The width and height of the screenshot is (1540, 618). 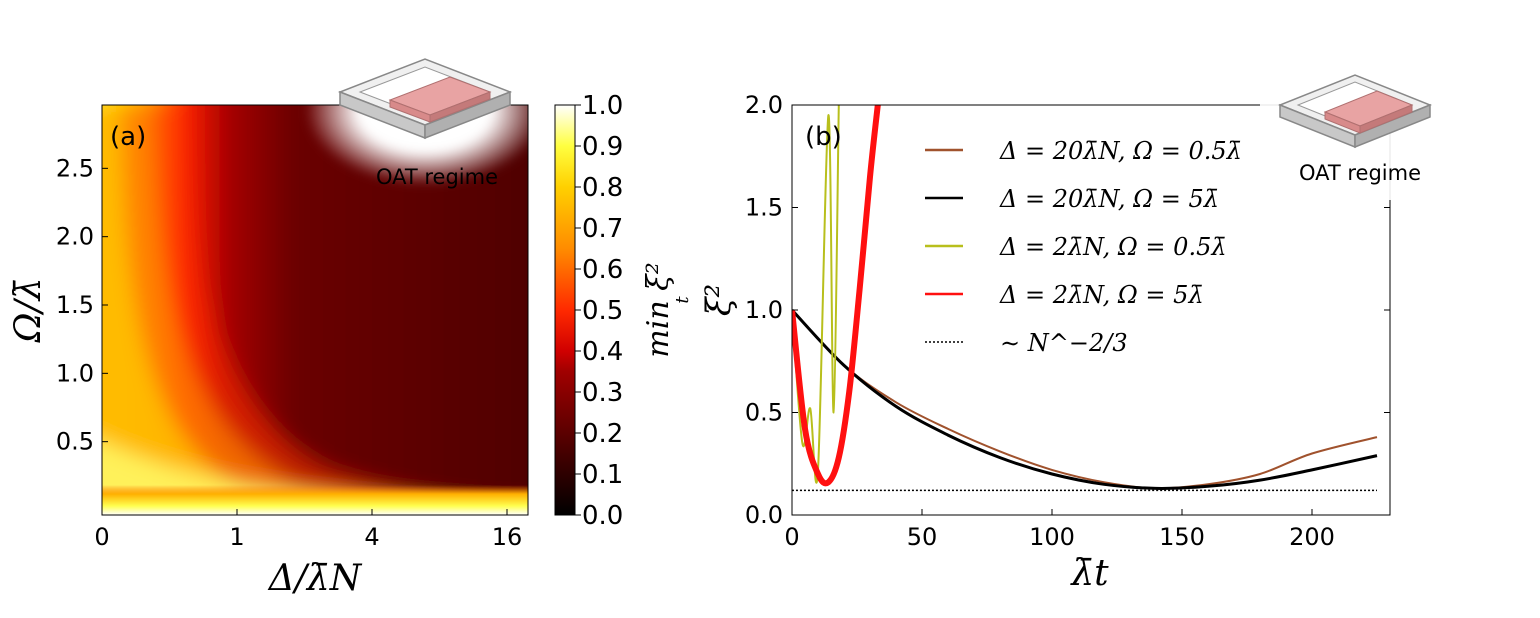 I want to click on colorbar-subscript: t, so click(x=682, y=300).